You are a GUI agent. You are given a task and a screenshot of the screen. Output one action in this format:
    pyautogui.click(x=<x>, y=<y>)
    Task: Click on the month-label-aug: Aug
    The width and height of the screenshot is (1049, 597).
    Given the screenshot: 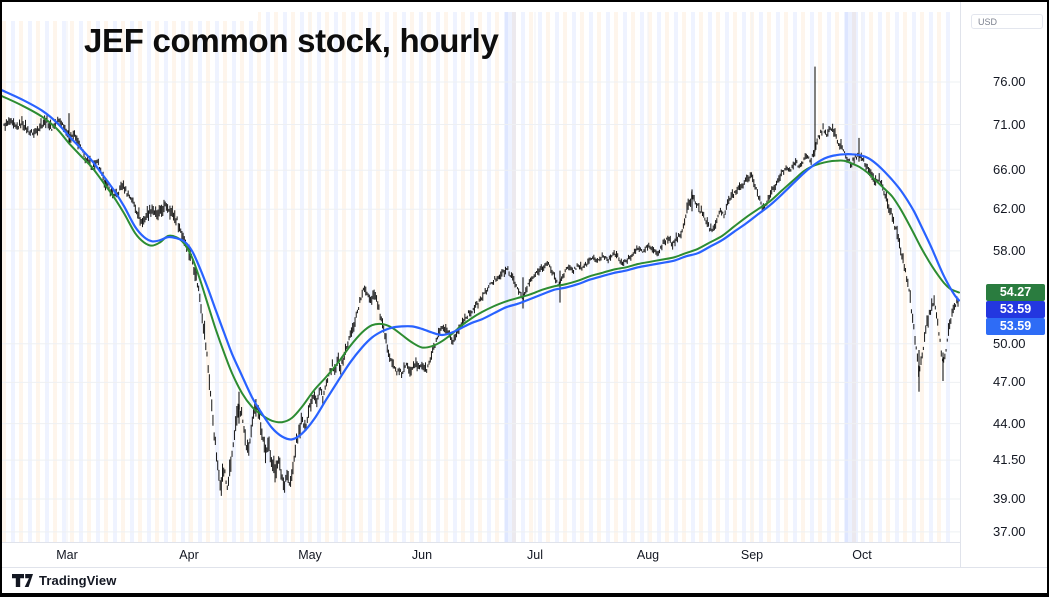 What is the action you would take?
    pyautogui.click(x=648, y=555)
    